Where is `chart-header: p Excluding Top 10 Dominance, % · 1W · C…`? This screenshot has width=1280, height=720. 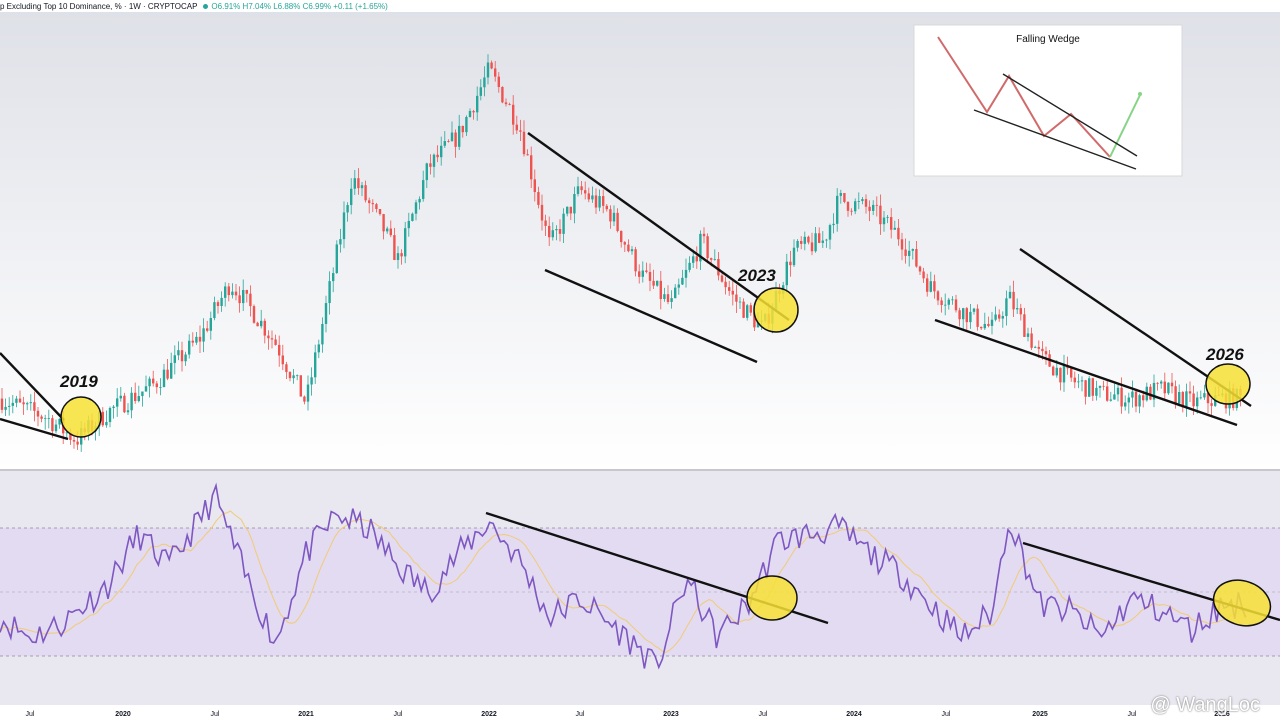
chart-header: p Excluding Top 10 Dominance, % · 1W · C… is located at coordinates (194, 6).